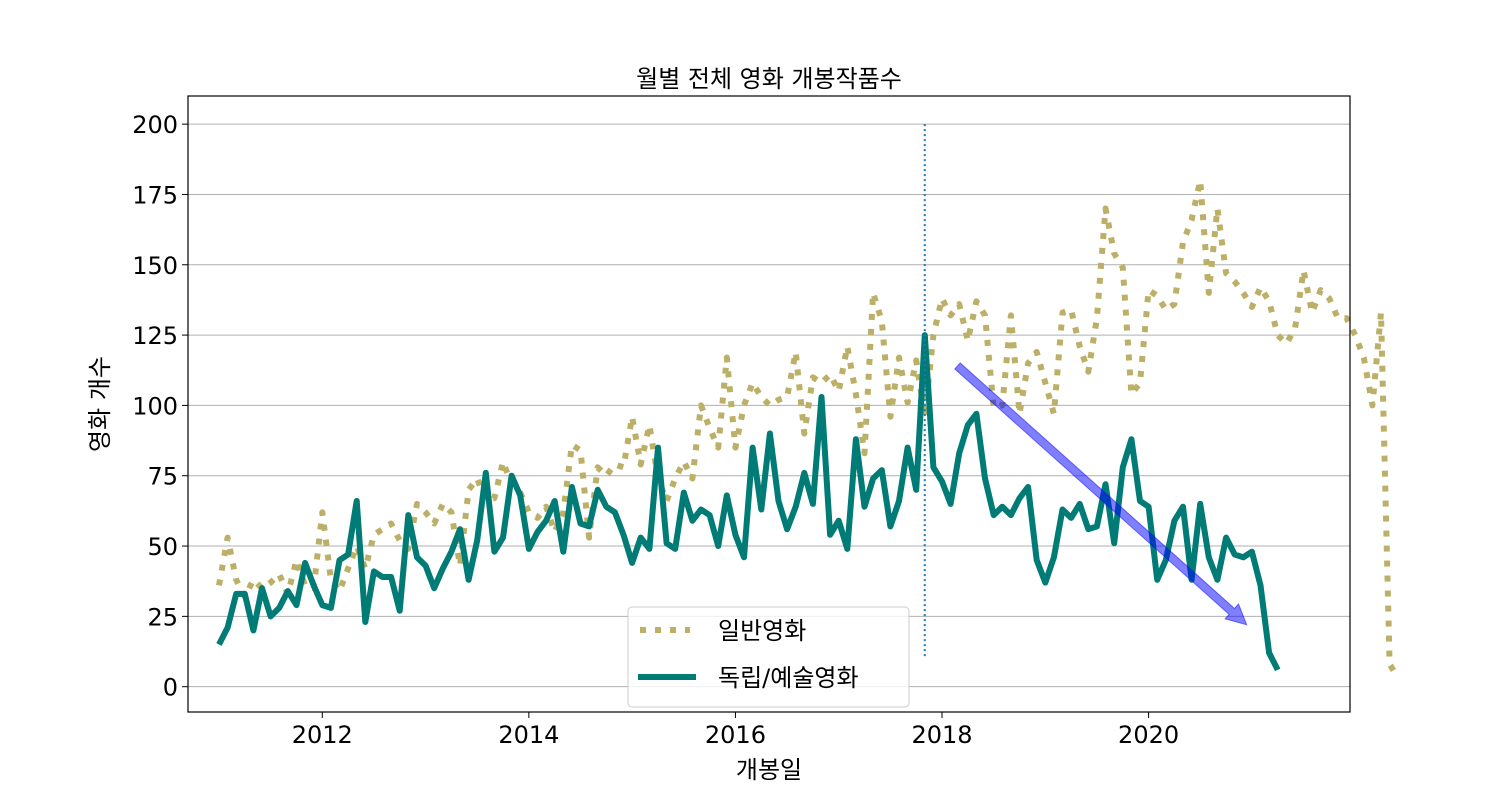 The image size is (1500, 800). Describe the element at coordinates (155, 195) in the screenshot. I see `y-tick-label: 175` at that location.